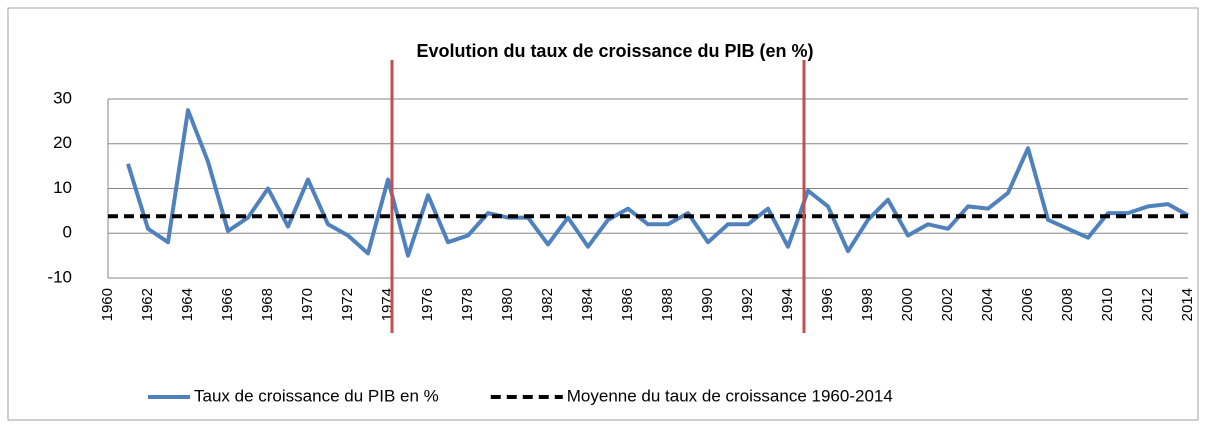  What do you see at coordinates (227, 304) in the screenshot?
I see `x-tick-label: 1966` at bounding box center [227, 304].